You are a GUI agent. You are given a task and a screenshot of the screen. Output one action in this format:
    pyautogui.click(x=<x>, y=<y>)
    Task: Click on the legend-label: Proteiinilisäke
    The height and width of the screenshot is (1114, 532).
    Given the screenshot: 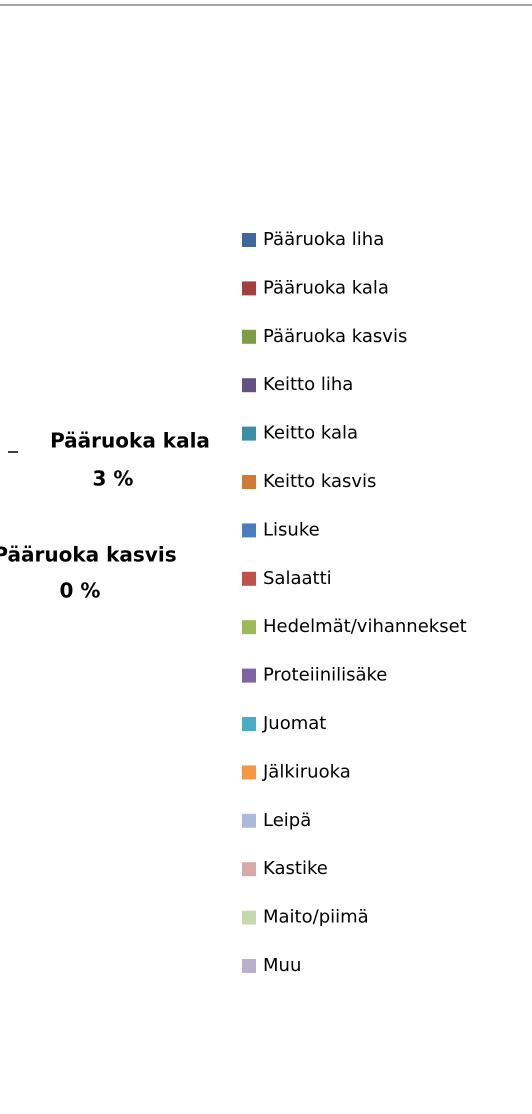 What is the action you would take?
    pyautogui.click(x=325, y=675)
    